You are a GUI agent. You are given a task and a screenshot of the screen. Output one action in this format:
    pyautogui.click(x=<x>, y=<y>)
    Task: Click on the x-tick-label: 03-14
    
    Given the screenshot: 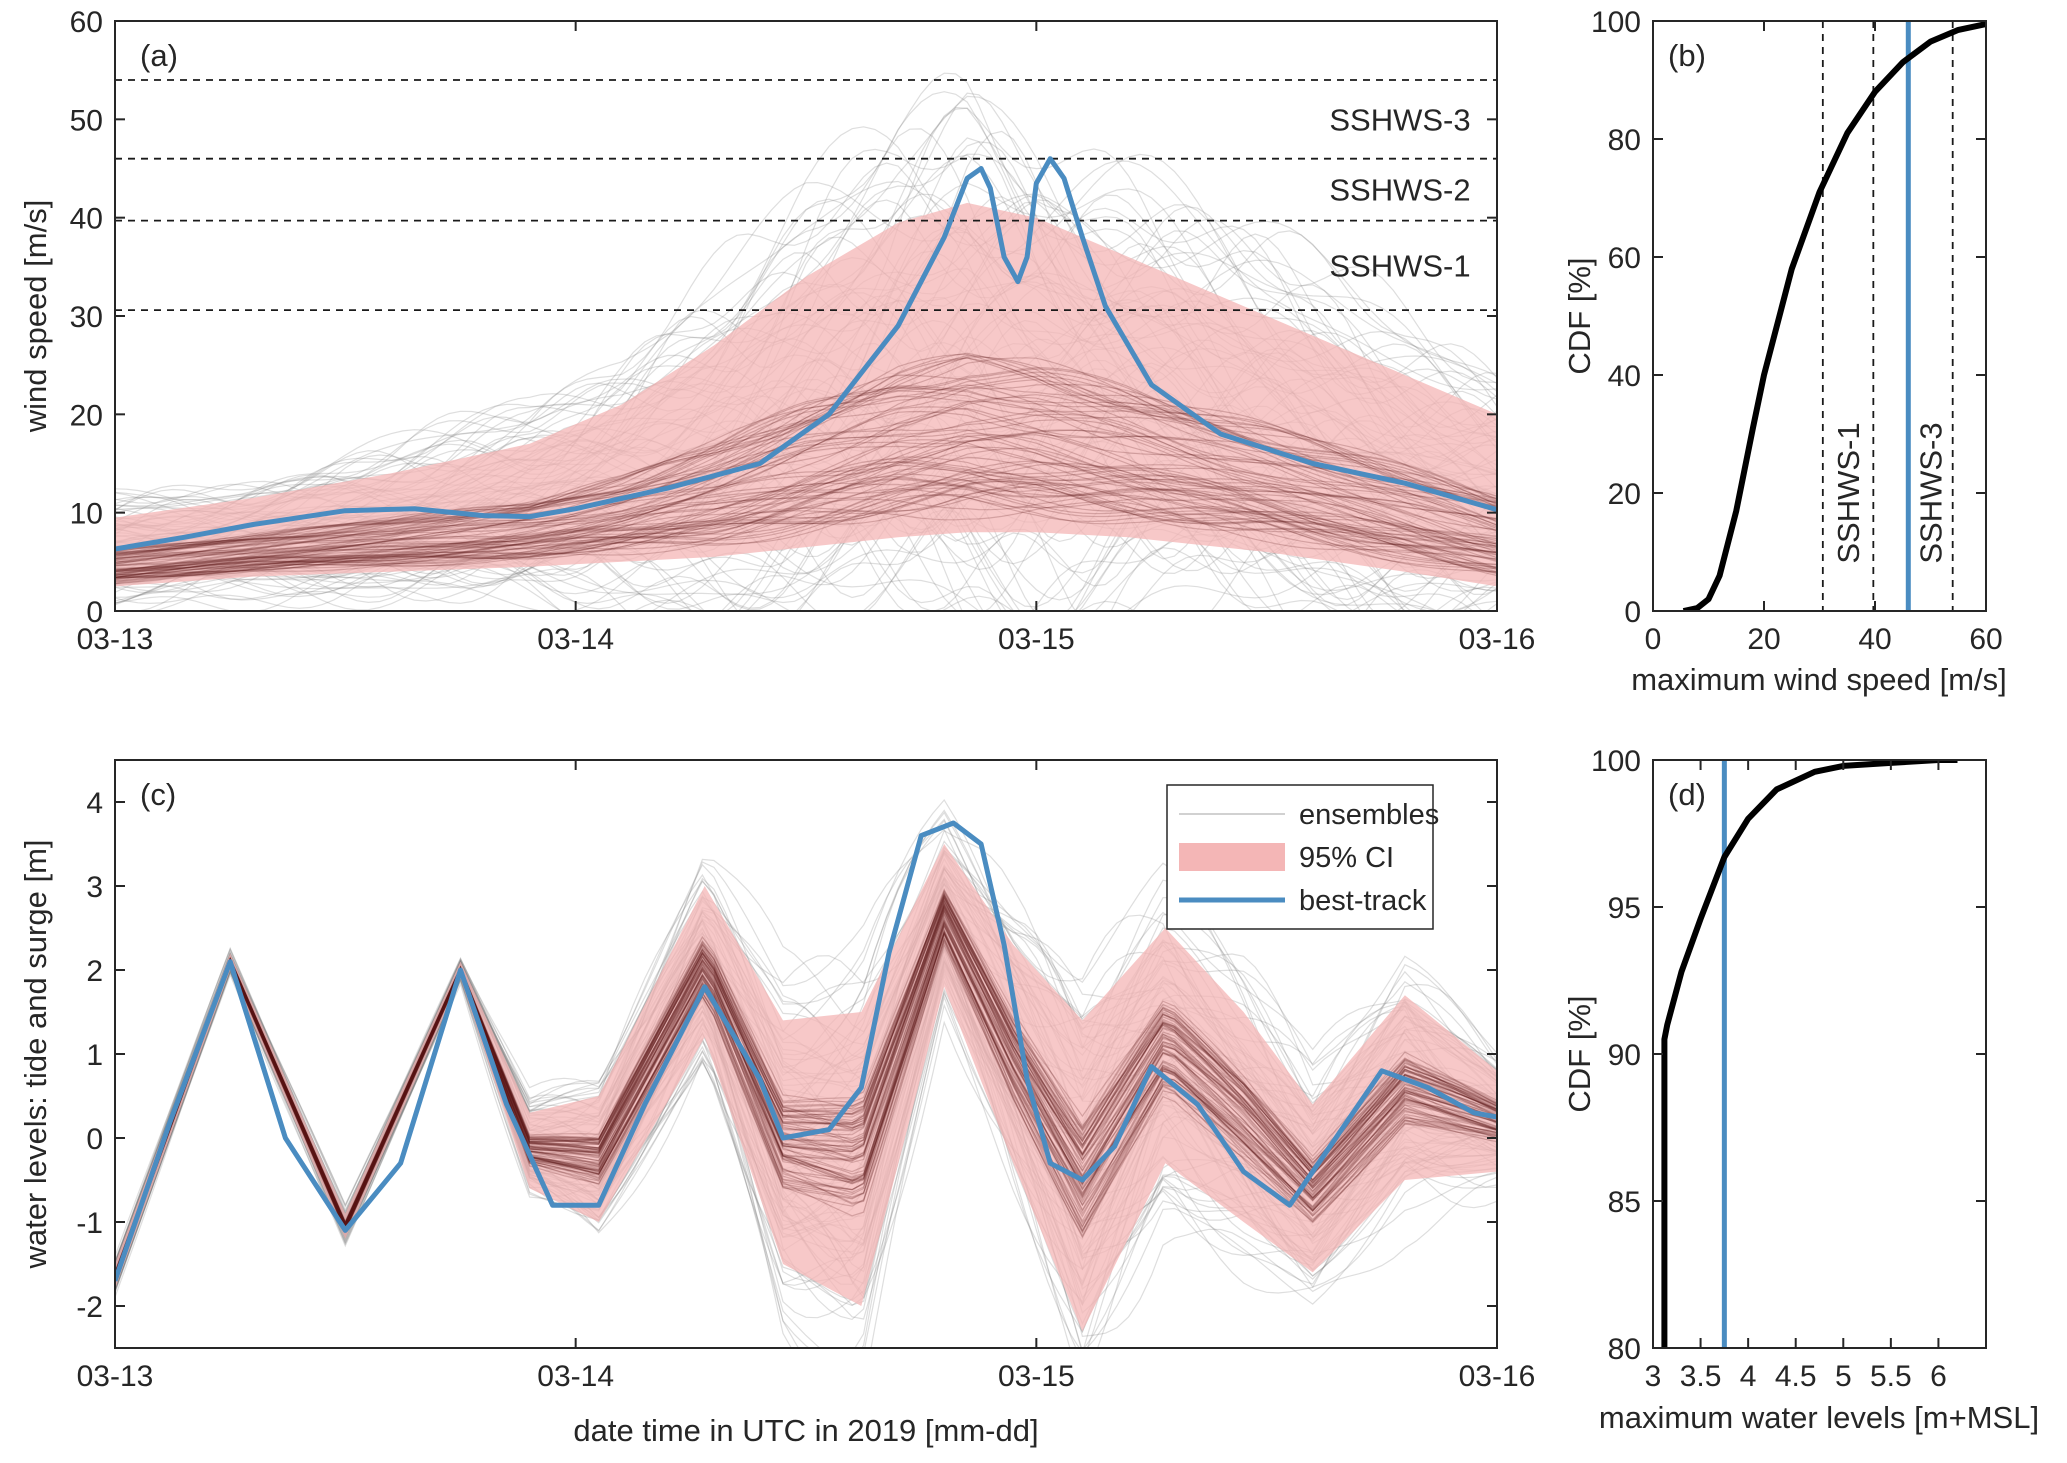 What is the action you would take?
    pyautogui.click(x=575, y=639)
    